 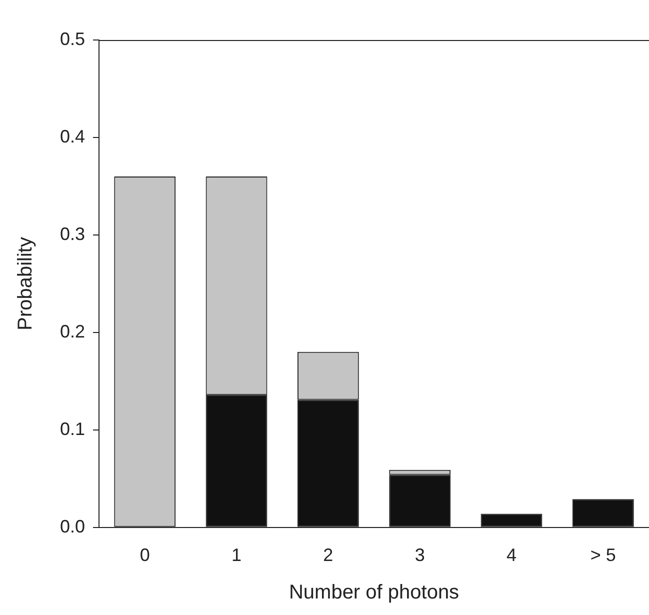 What do you see at coordinates (73, 331) in the screenshot?
I see `y-tick-label: 0.2` at bounding box center [73, 331].